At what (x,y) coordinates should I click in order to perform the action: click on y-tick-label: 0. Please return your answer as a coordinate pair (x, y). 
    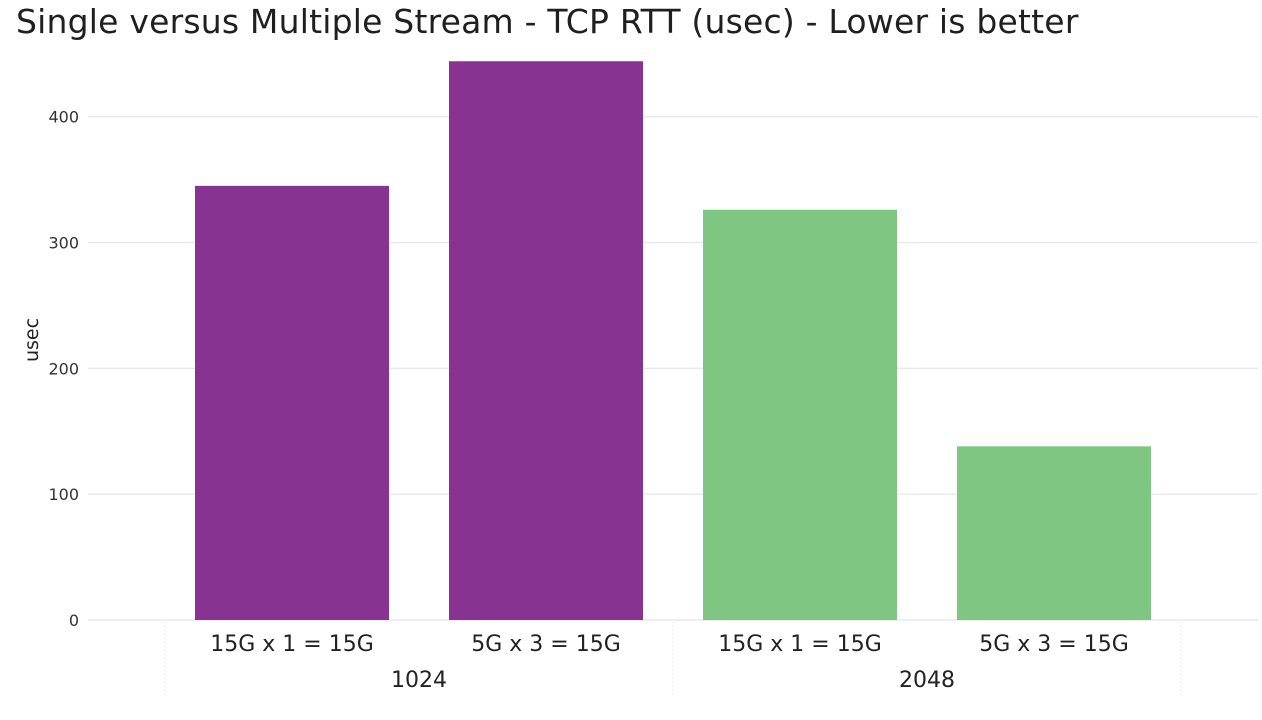
    Looking at the image, I should click on (74, 620).